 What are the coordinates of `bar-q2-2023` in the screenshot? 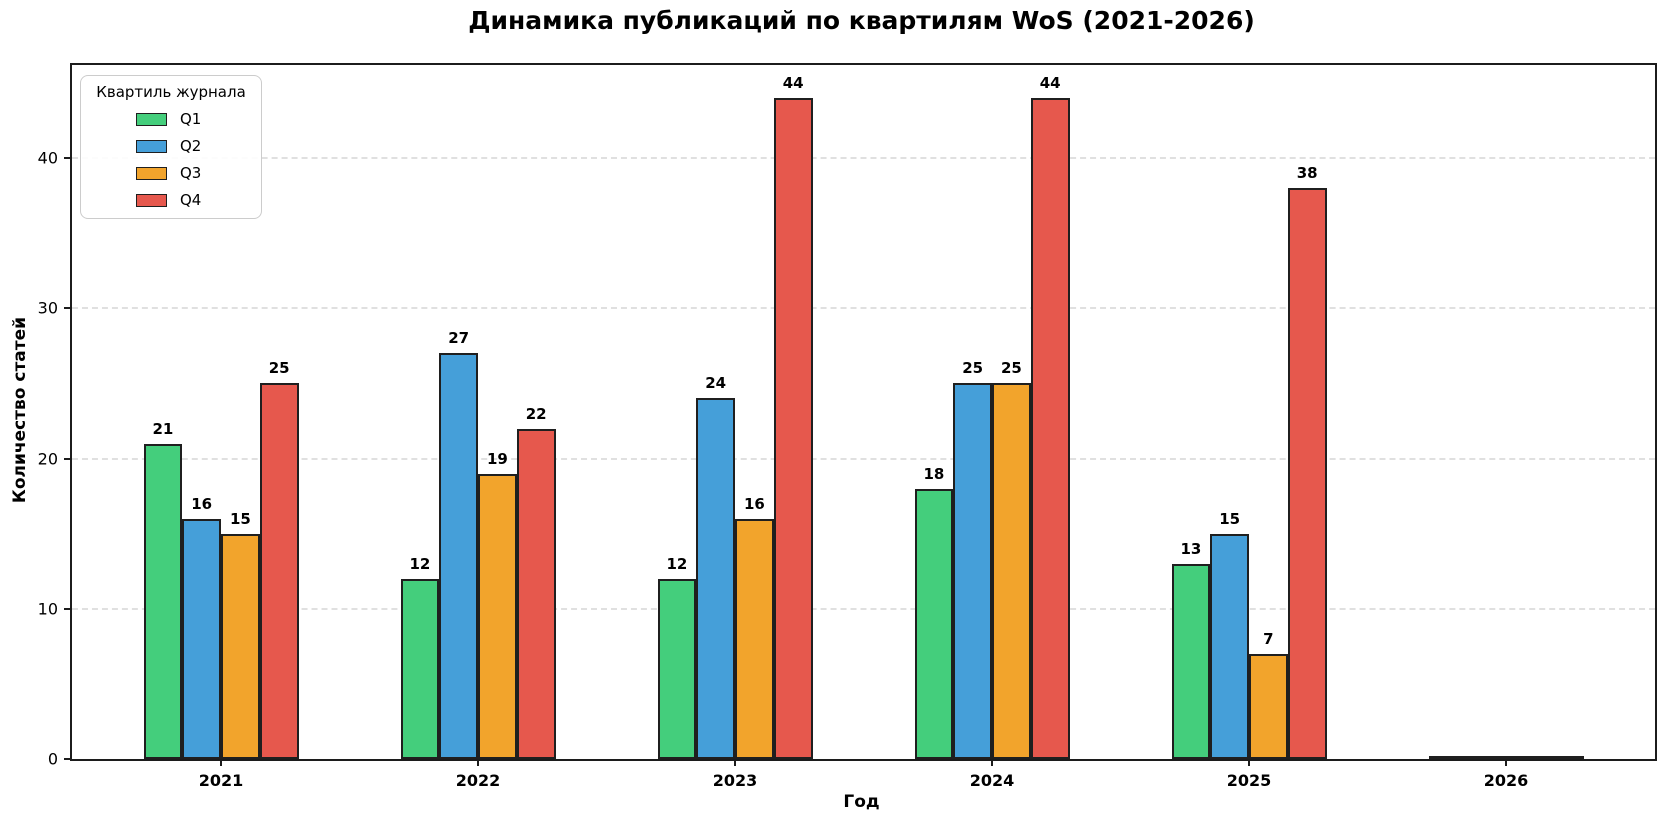 It's located at (715, 578).